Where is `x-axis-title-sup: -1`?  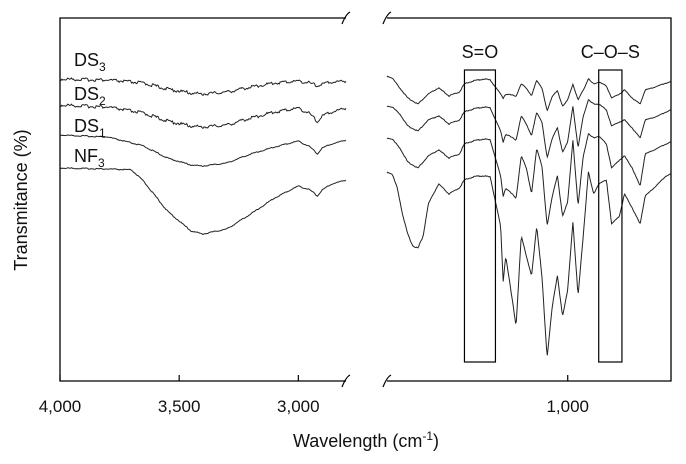
x-axis-title-sup: -1 is located at coordinates (427, 436).